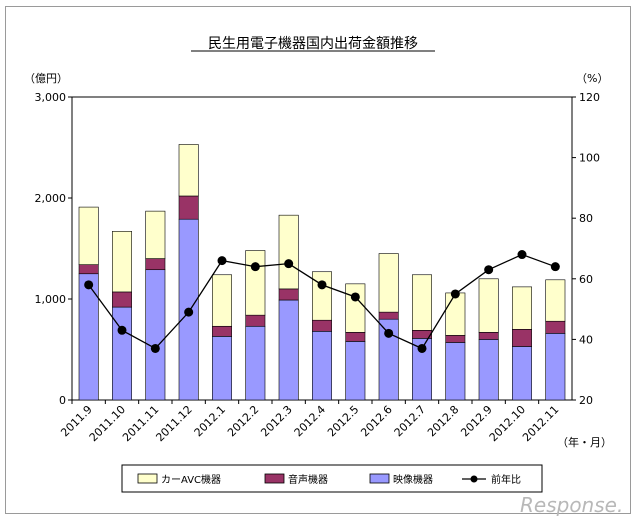 Image resolution: width=640 pixels, height=526 pixels. I want to click on x-tick-label: 2012.4, so click(310, 421).